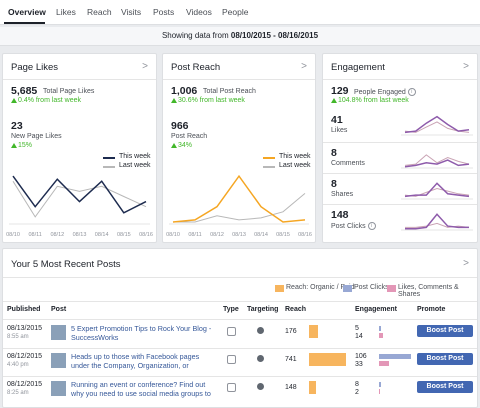  What do you see at coordinates (135, 165) in the screenshot?
I see `legend-label: Last week` at bounding box center [135, 165].